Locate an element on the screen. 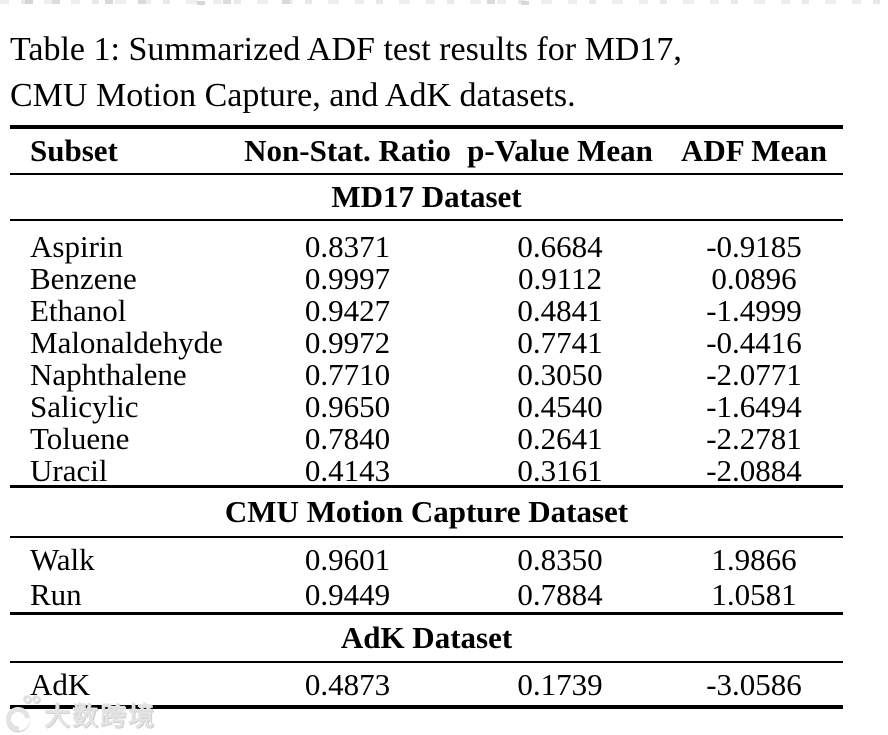 The height and width of the screenshot is (735, 888). table-rule-top is located at coordinates (426, 127).